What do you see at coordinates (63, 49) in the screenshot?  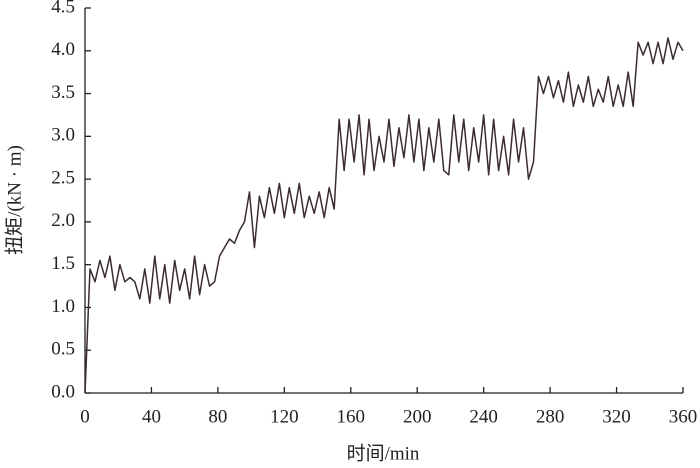 I see `y-tick-label: 4.0` at bounding box center [63, 49].